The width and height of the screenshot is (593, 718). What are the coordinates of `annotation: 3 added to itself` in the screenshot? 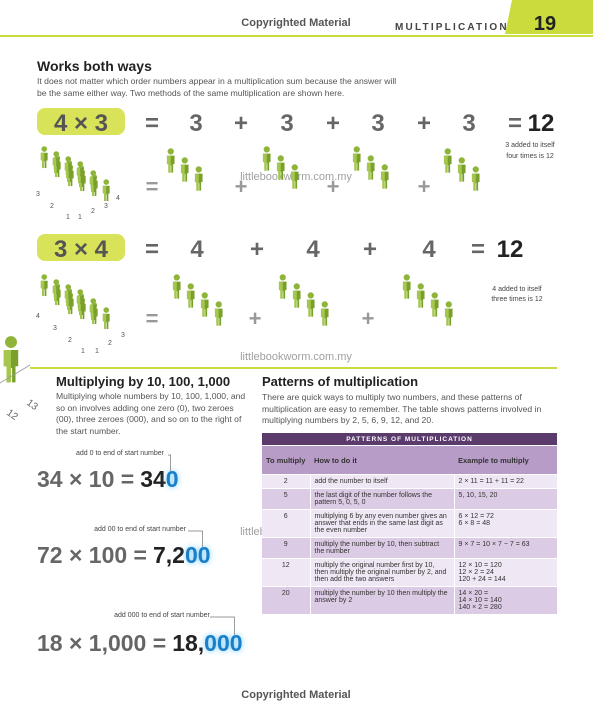 It's located at (529, 145).